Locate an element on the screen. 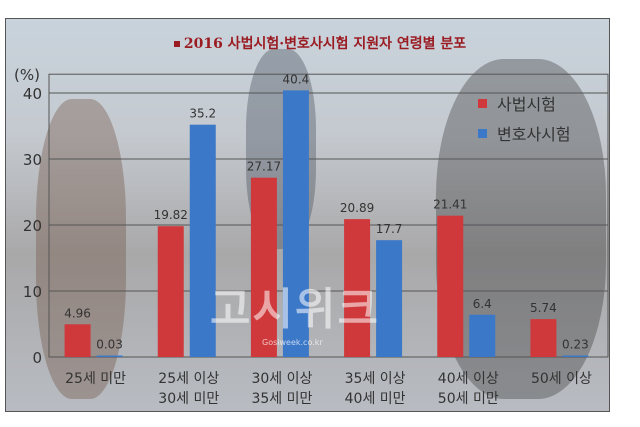  title-bullet-icon is located at coordinates (176, 44).